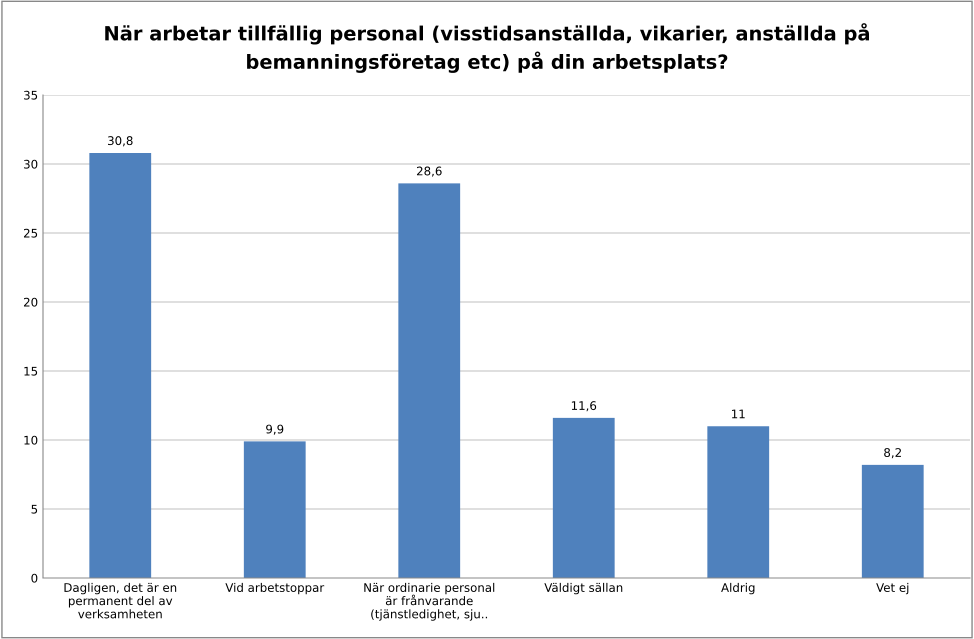 The width and height of the screenshot is (974, 639). Describe the element at coordinates (583, 588) in the screenshot. I see `x-tick-label: Väldigt sällan` at that location.